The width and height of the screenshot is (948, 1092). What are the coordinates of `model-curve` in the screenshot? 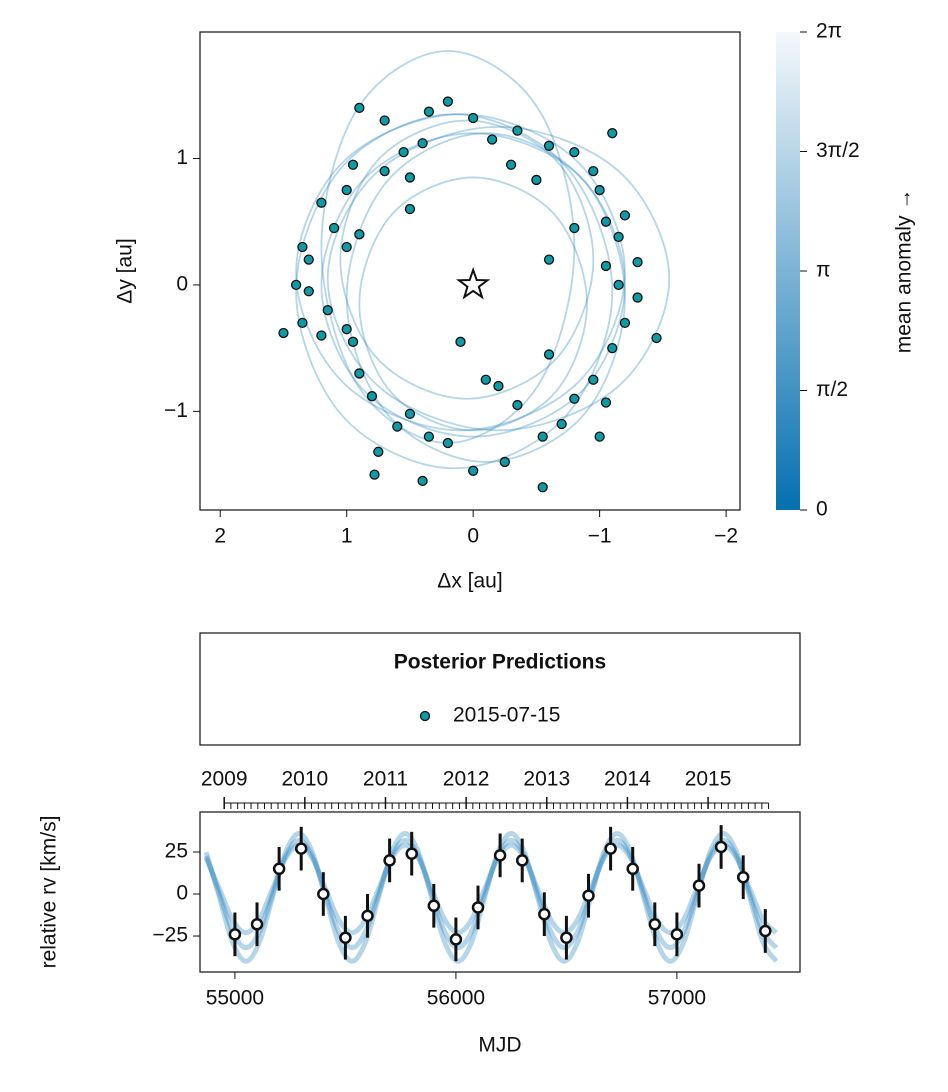 It's located at (491, 894).